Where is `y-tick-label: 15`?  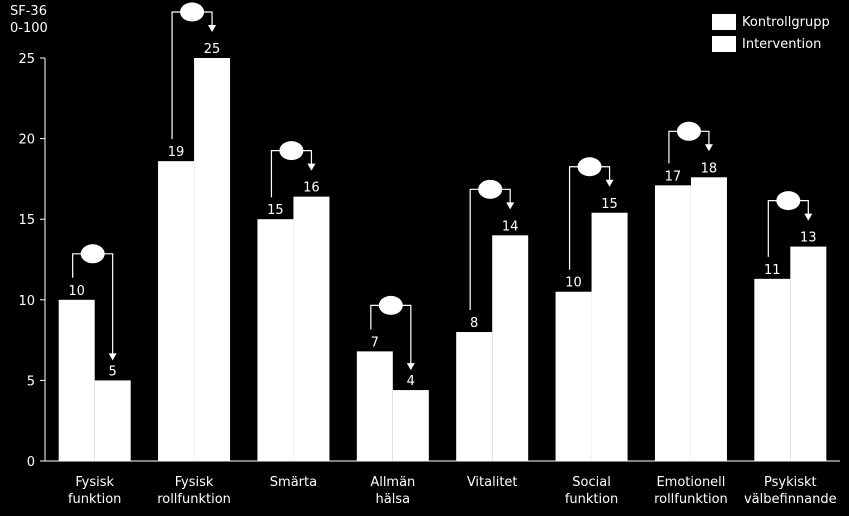
y-tick-label: 15 is located at coordinates (26, 220).